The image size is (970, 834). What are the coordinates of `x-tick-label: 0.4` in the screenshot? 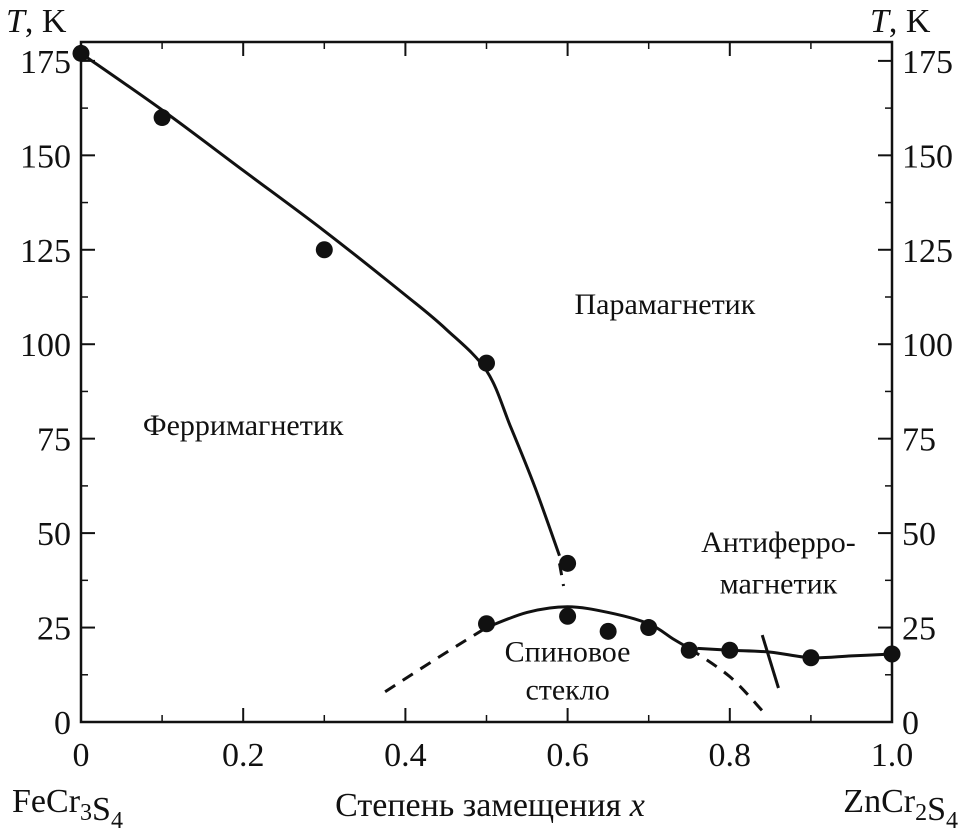 It's located at (405, 755).